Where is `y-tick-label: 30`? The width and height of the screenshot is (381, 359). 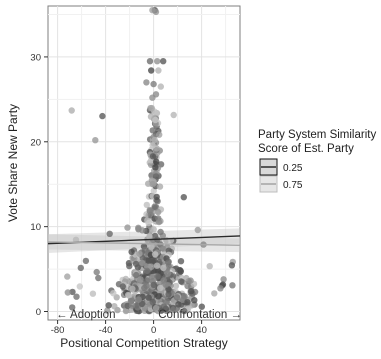 y-tick-label: 30 is located at coordinates (35, 57).